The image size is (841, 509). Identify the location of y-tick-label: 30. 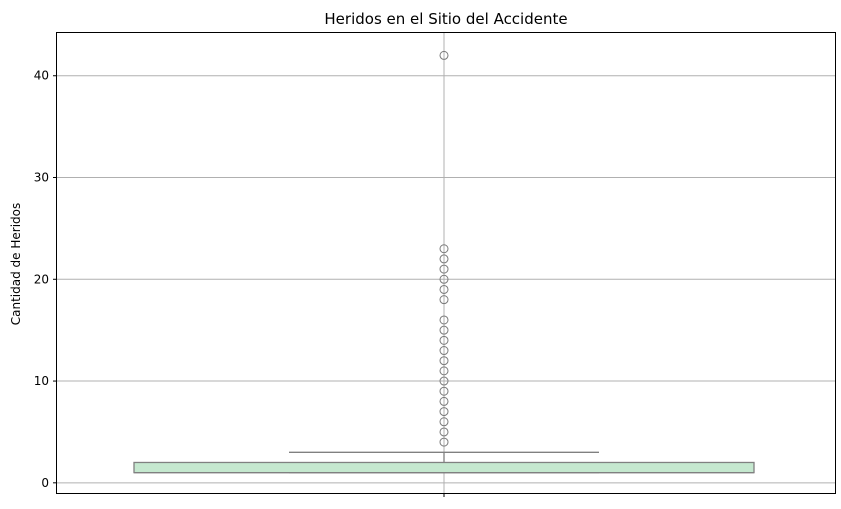
(41, 178).